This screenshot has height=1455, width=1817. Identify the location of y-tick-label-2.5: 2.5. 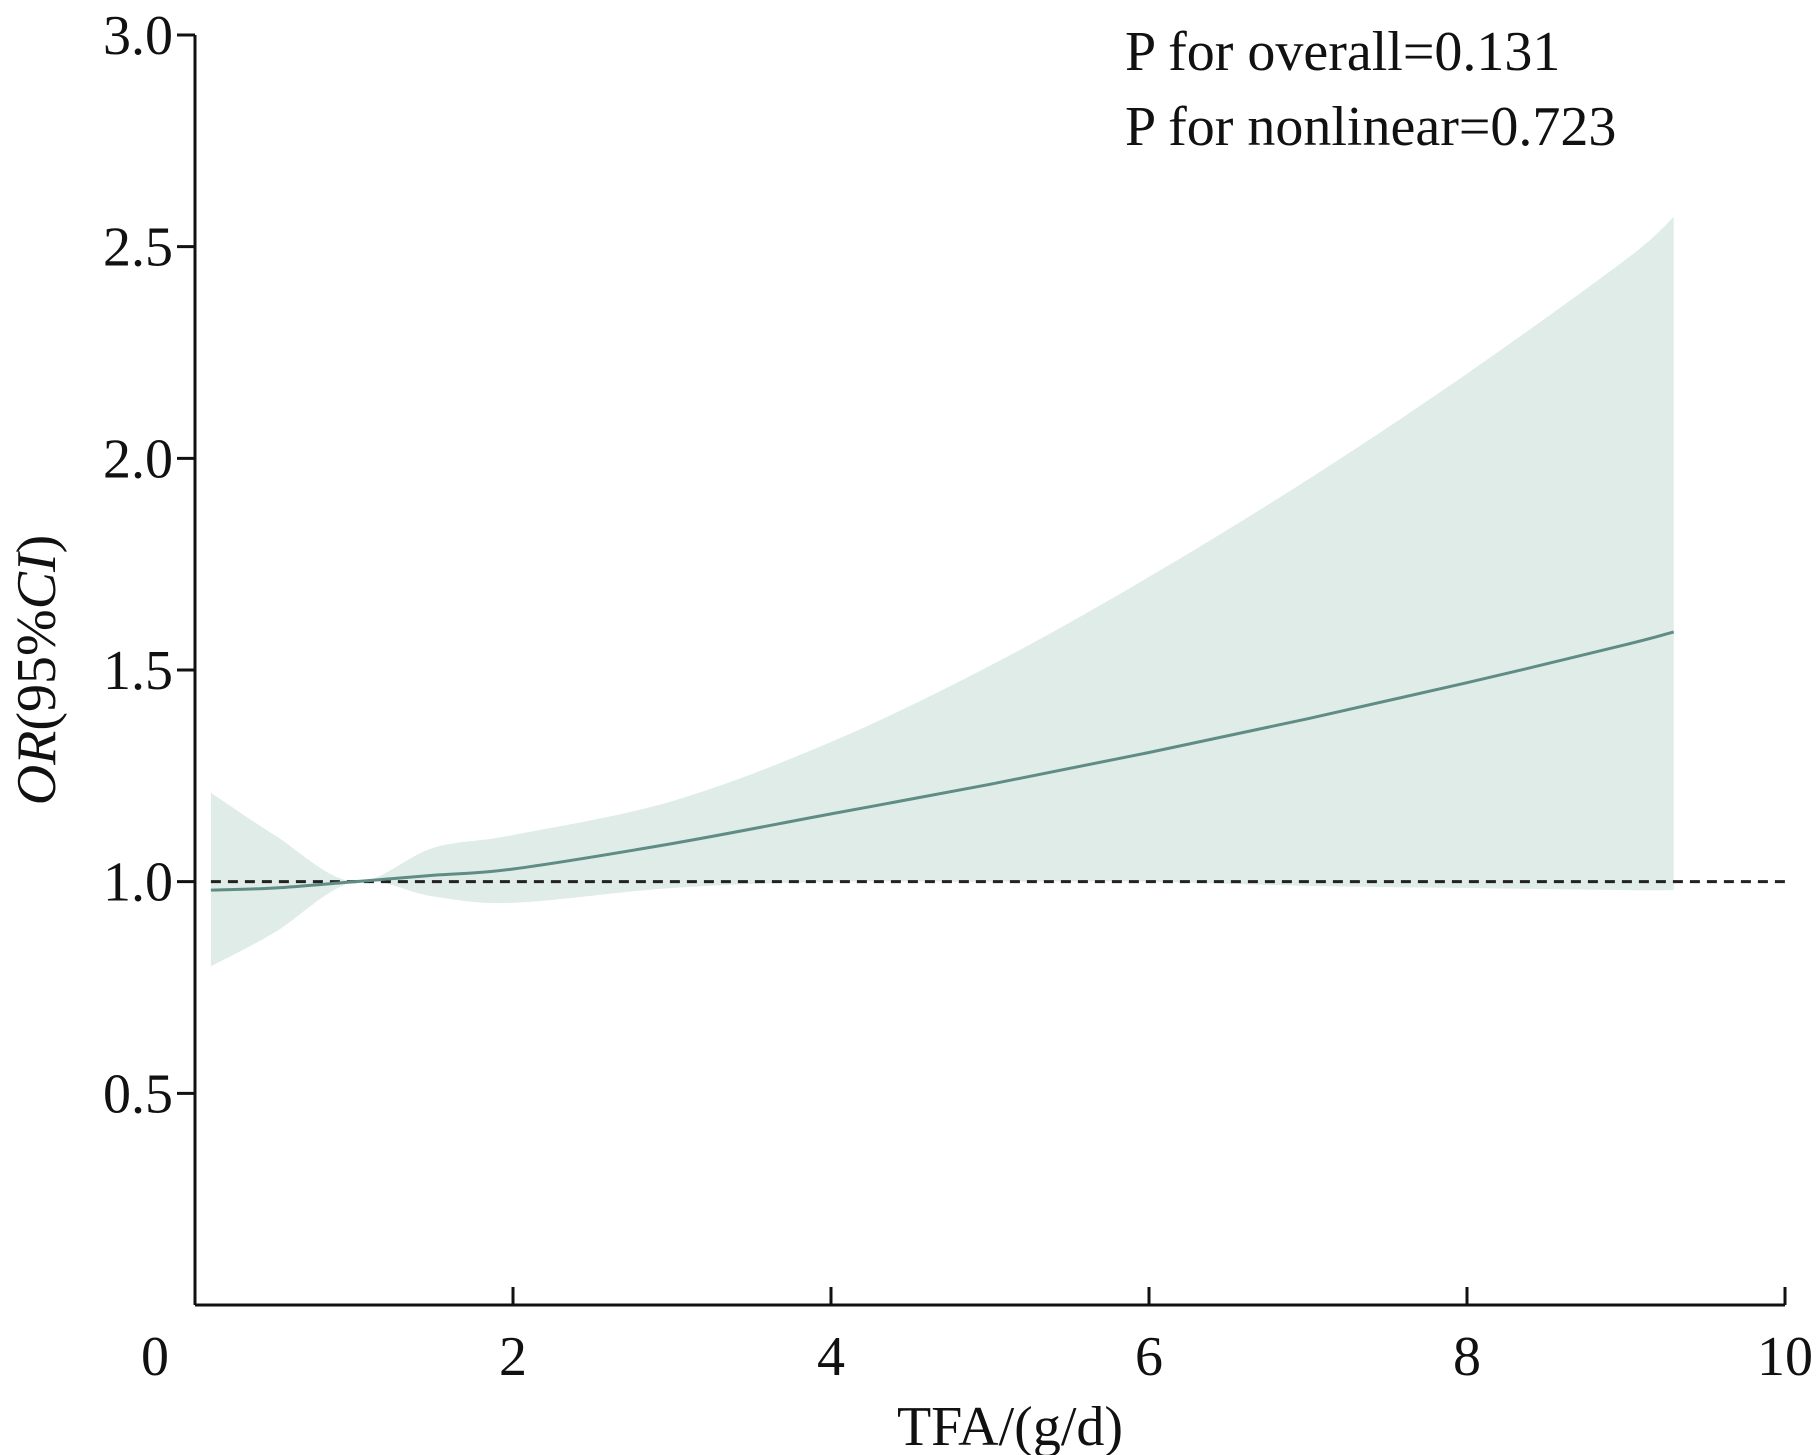
(138, 248).